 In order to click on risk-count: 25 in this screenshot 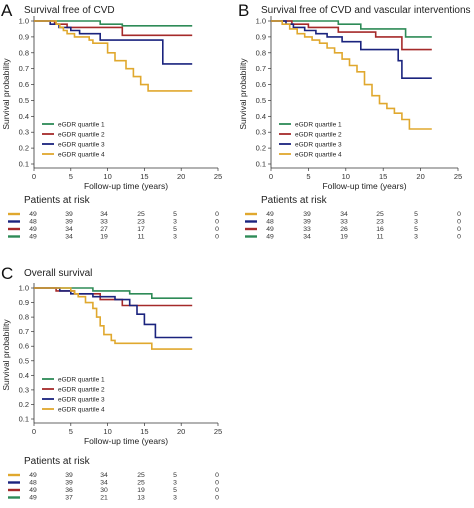, I will do `click(141, 483)`.